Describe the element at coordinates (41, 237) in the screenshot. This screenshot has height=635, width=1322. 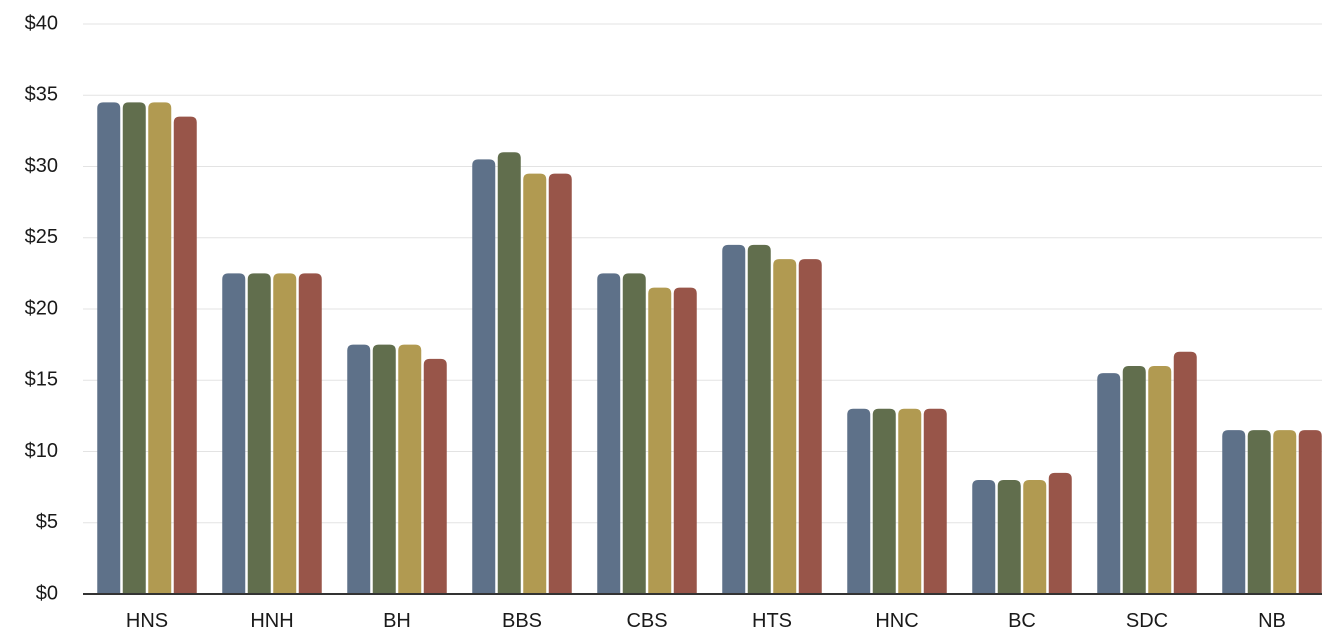
I see `y-tick-label: $25` at that location.